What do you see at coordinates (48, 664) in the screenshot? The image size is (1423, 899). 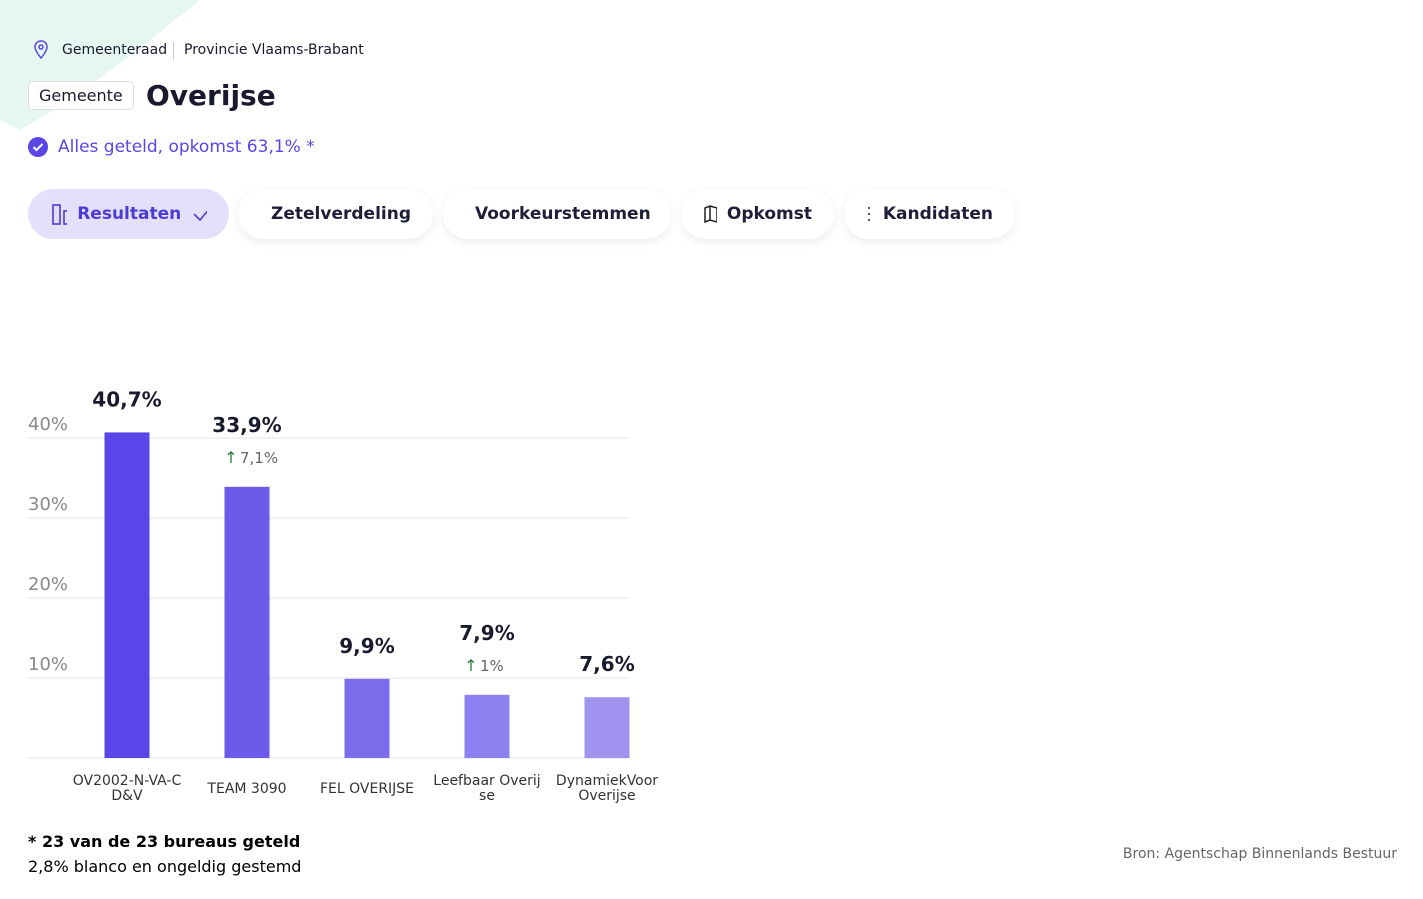 I see `y-tick-label: 10%` at bounding box center [48, 664].